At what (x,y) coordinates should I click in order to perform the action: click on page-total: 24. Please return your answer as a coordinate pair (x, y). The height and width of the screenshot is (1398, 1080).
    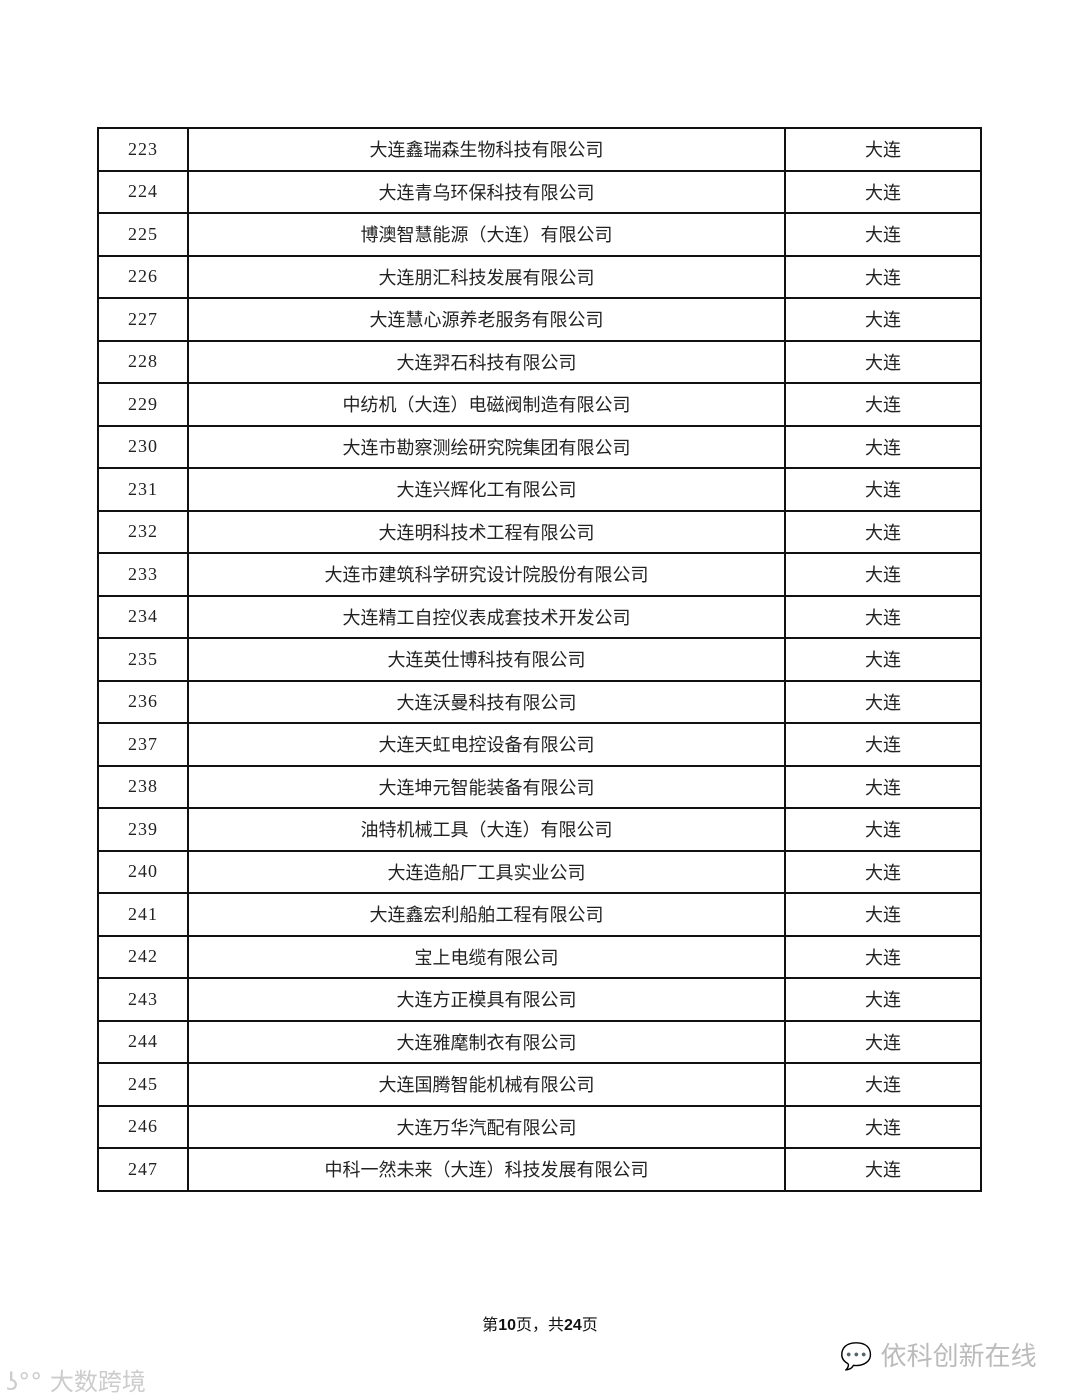
    Looking at the image, I should click on (573, 1325).